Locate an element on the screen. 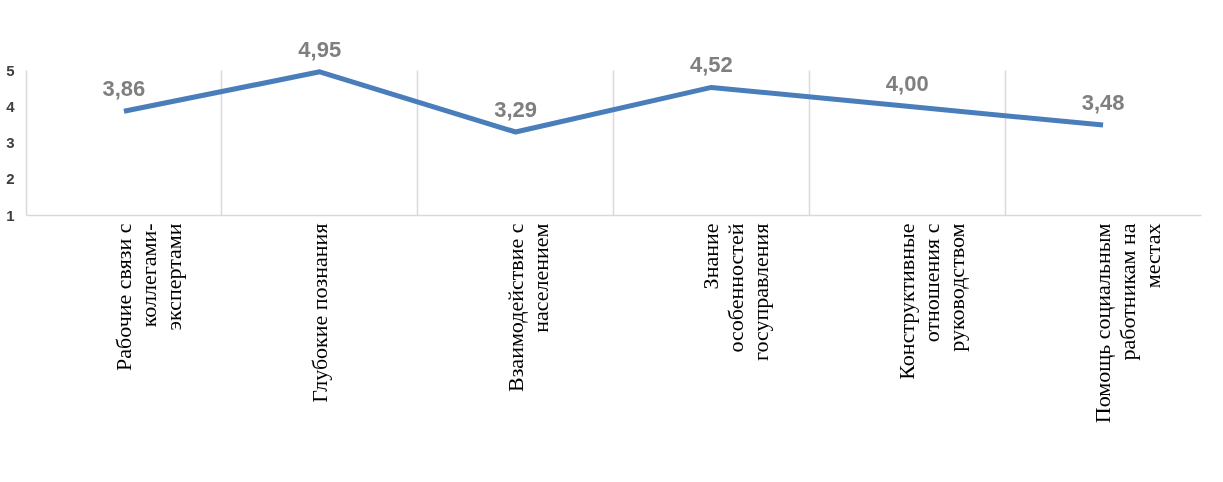 This screenshot has height=482, width=1223. y-tick-label: 5 is located at coordinates (10, 70).